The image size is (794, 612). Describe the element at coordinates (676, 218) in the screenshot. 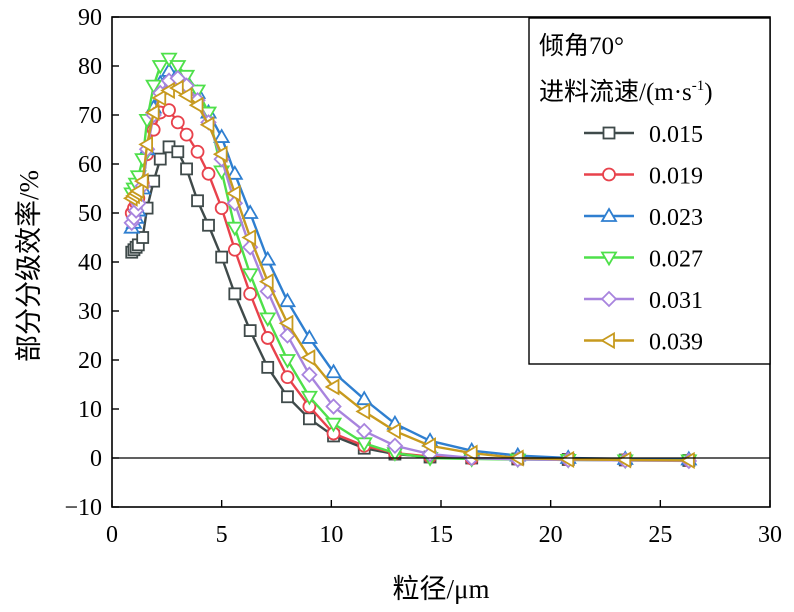

I see `legend-label: 0.023` at that location.